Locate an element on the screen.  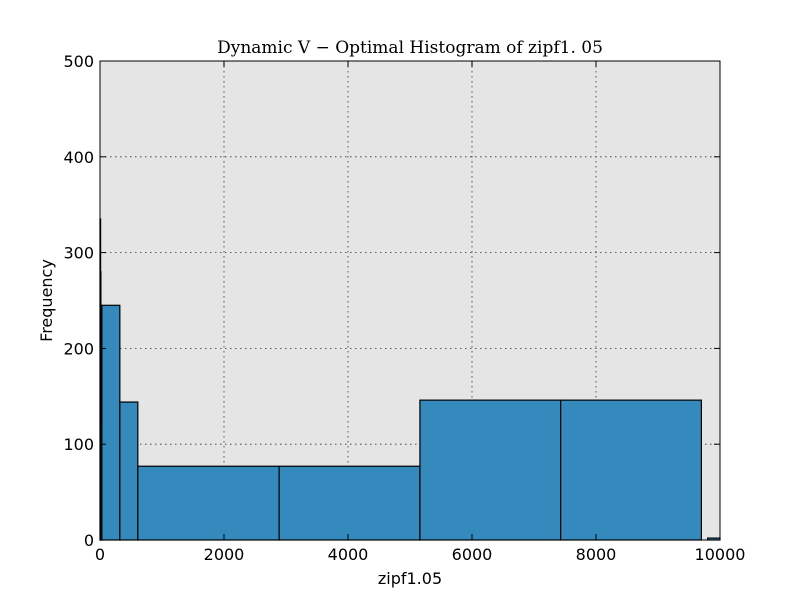
x-tick-label: 4000 is located at coordinates (348, 554).